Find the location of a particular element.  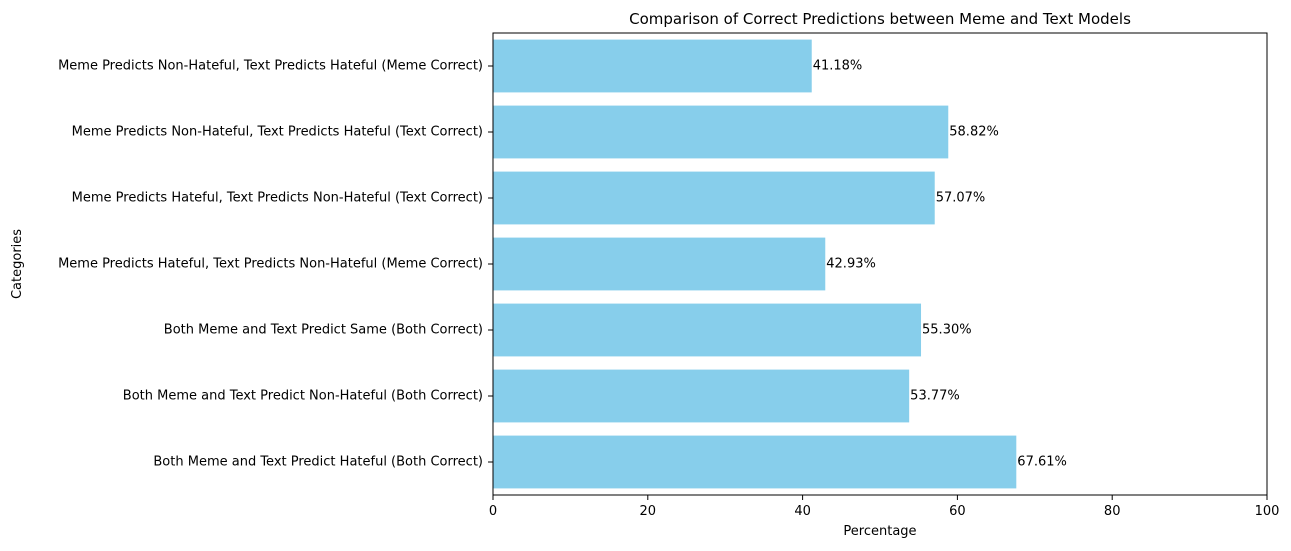

x-axis: 0 20 40 60 80 100 is located at coordinates (884, 507).